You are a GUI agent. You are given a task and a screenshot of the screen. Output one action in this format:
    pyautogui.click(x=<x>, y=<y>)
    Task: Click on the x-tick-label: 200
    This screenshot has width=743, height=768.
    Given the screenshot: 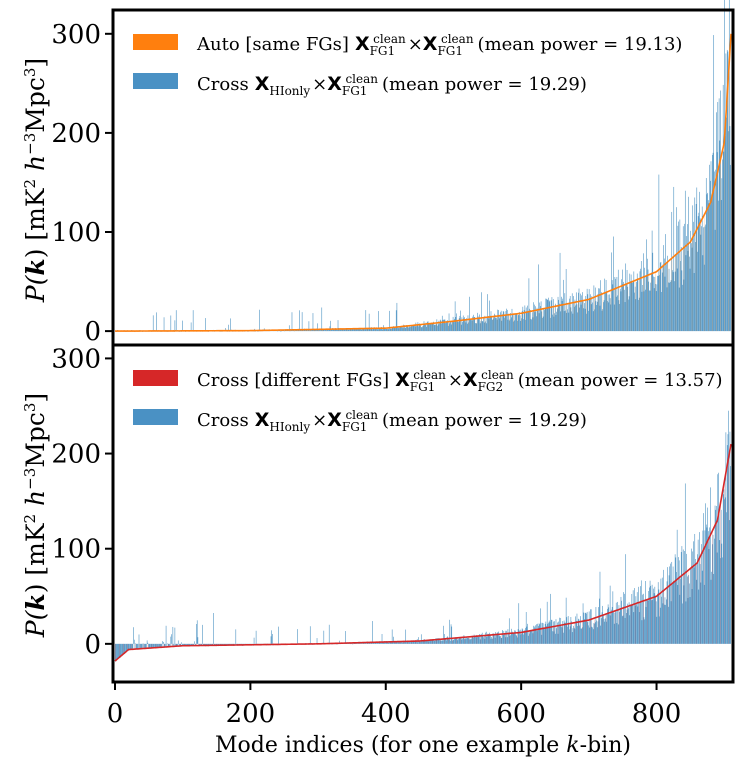 What is the action you would take?
    pyautogui.click(x=251, y=714)
    